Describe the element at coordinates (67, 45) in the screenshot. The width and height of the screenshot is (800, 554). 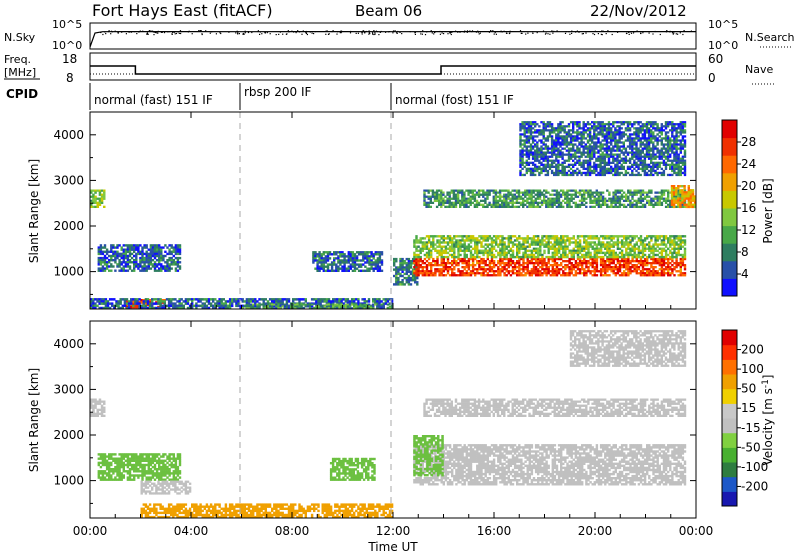
I see `sky-tick-bottom: 10^0` at that location.